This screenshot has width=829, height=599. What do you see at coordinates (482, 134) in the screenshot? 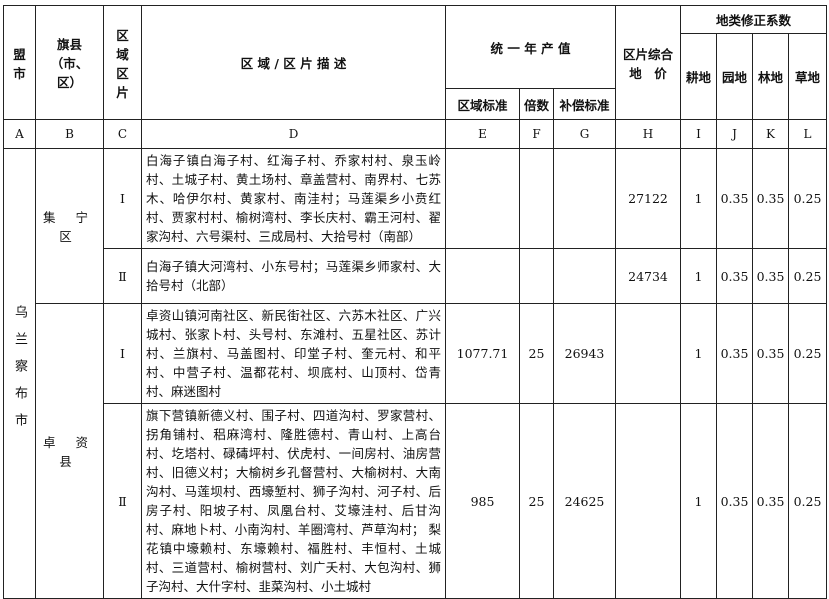
I see `letter-e: E` at bounding box center [482, 134].